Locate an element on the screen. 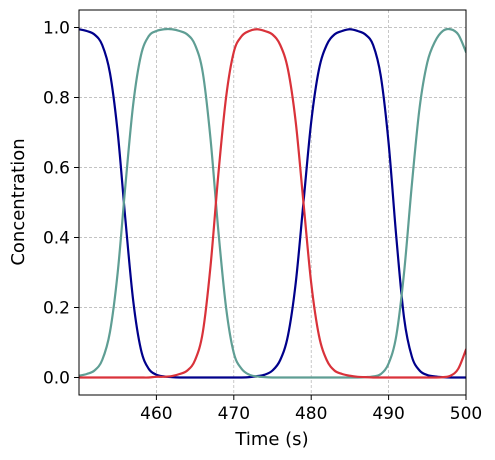  x-tick-label: 490 is located at coordinates (388, 414).